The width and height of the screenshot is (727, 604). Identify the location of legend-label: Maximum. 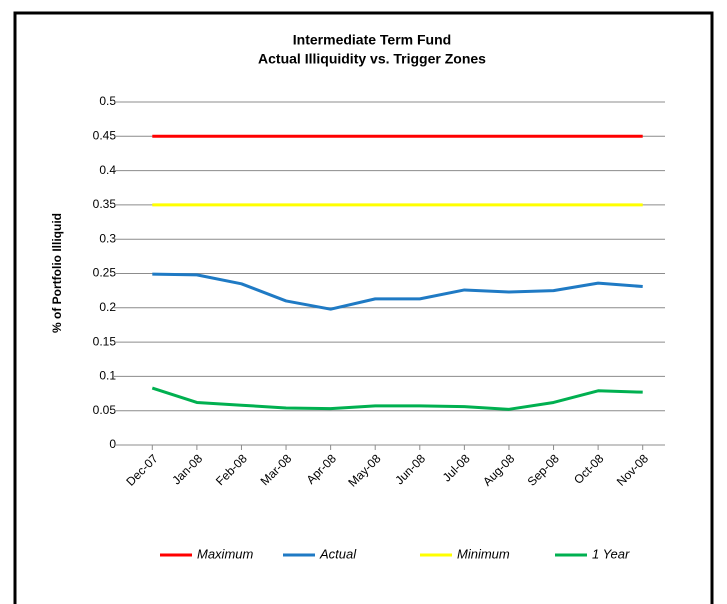
(225, 553).